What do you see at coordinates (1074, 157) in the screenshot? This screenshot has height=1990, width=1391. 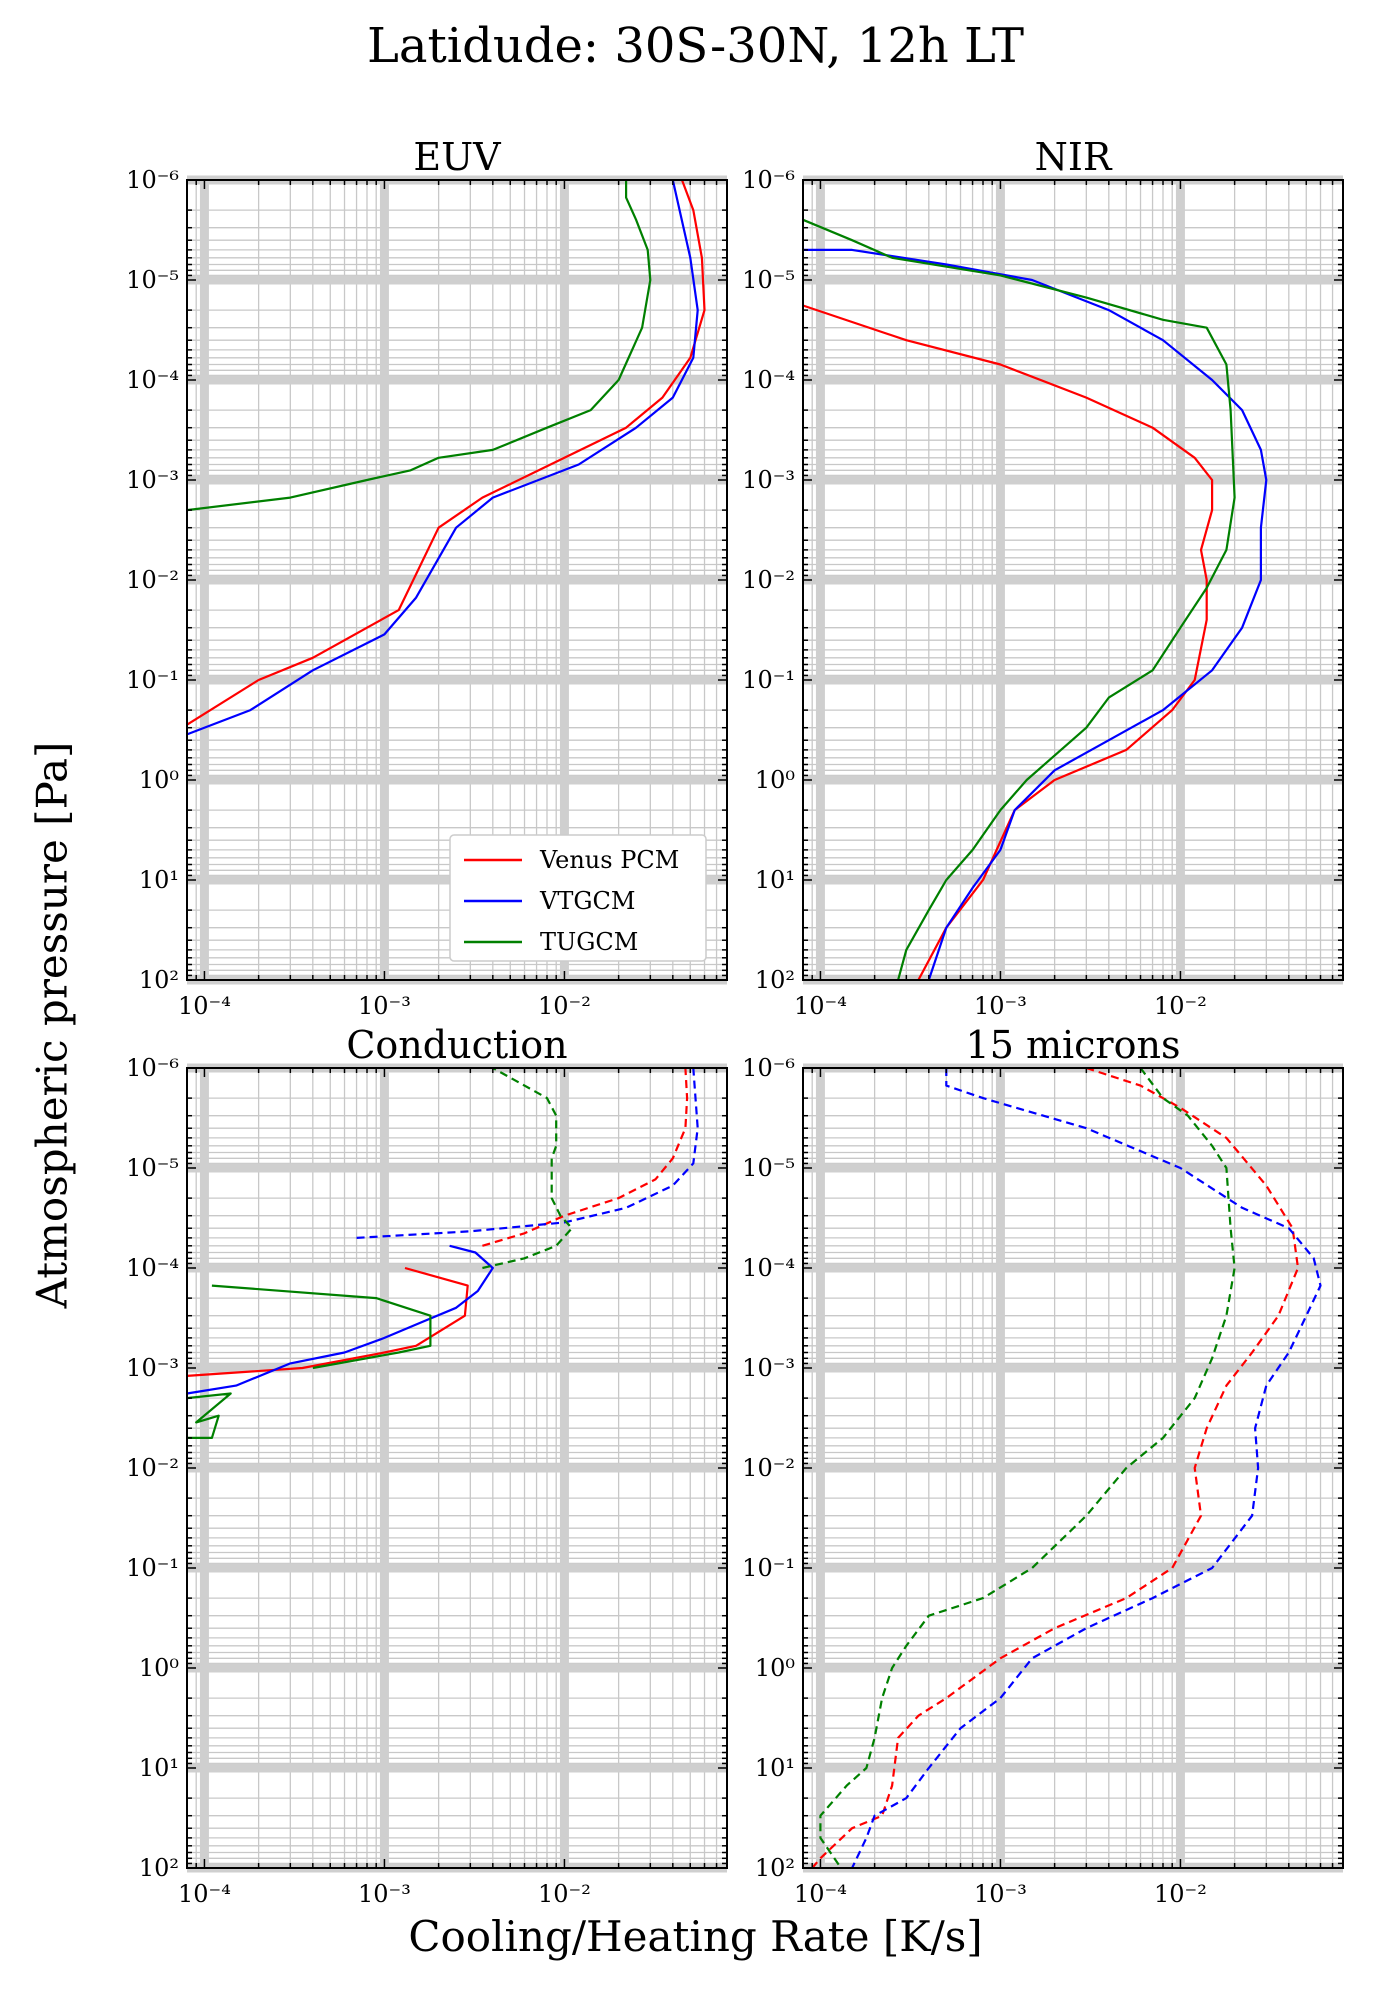 I see `panel-title: NIR` at bounding box center [1074, 157].